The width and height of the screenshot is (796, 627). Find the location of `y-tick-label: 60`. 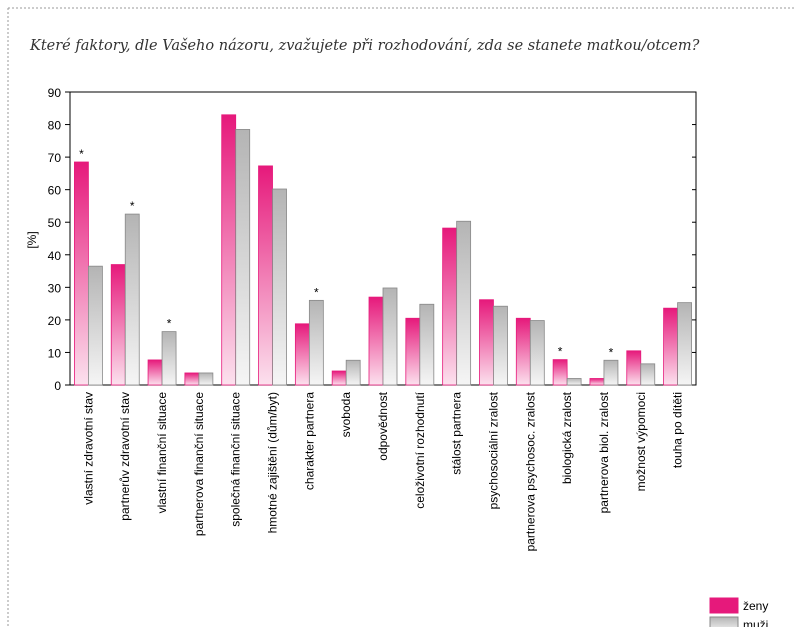

y-tick-label: 60 is located at coordinates (55, 191).